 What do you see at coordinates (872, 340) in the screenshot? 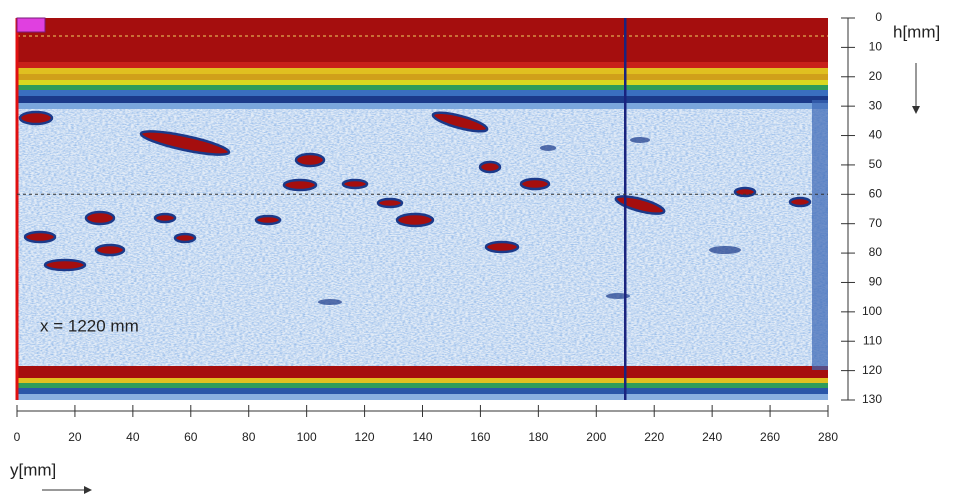
I see `y-tick-label: 110` at bounding box center [872, 340].